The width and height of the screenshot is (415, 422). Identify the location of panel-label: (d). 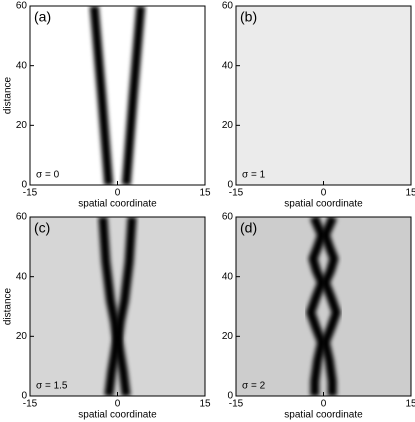
(248, 228).